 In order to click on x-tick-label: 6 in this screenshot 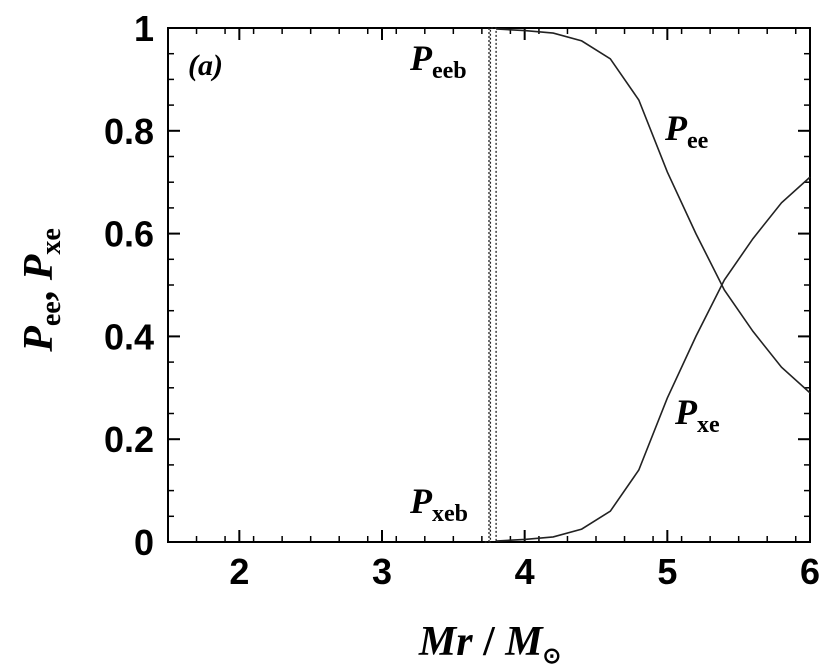, I will do `click(810, 571)`.